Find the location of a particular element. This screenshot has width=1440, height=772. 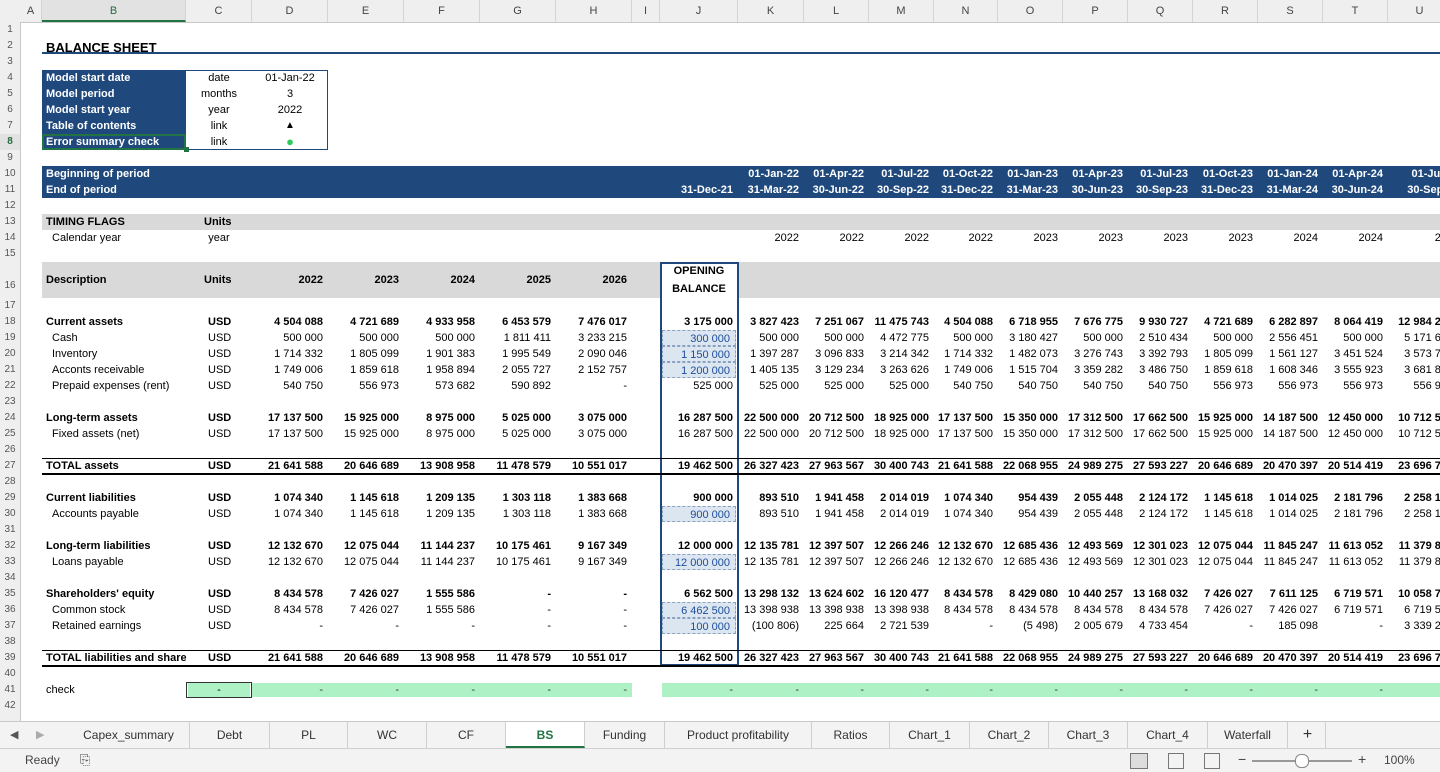

quarter-value: 11 475 743 is located at coordinates (901, 322).